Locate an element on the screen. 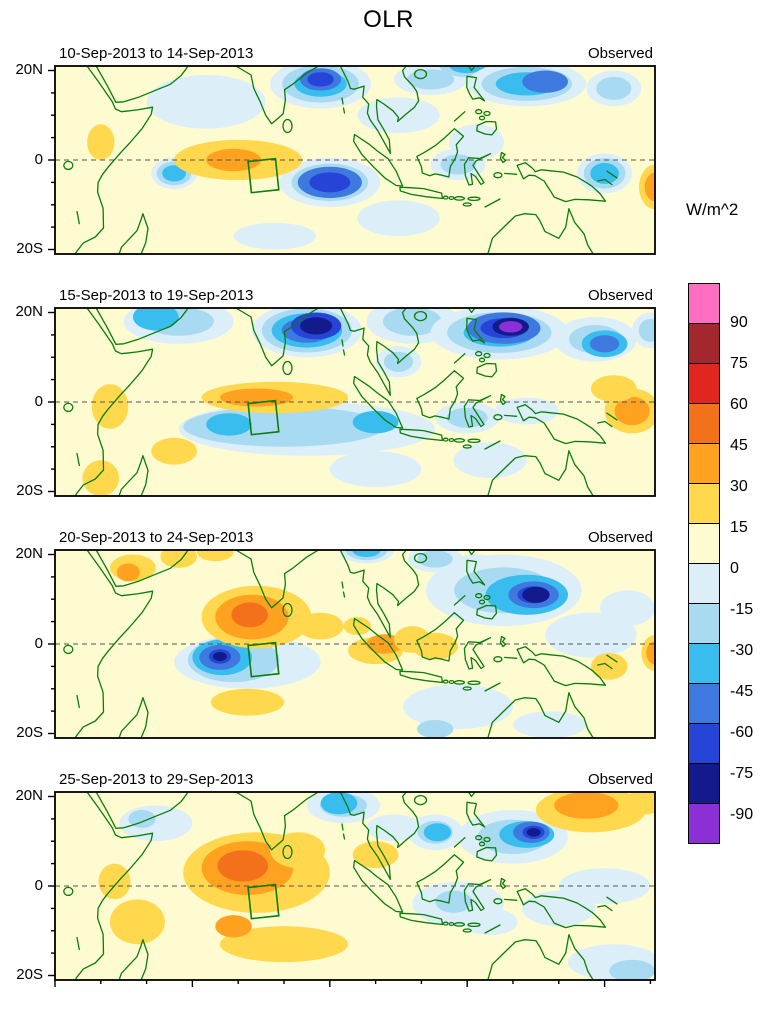 This screenshot has height=1012, width=777. colorbar-units-label: W/m^2 is located at coordinates (712, 209).